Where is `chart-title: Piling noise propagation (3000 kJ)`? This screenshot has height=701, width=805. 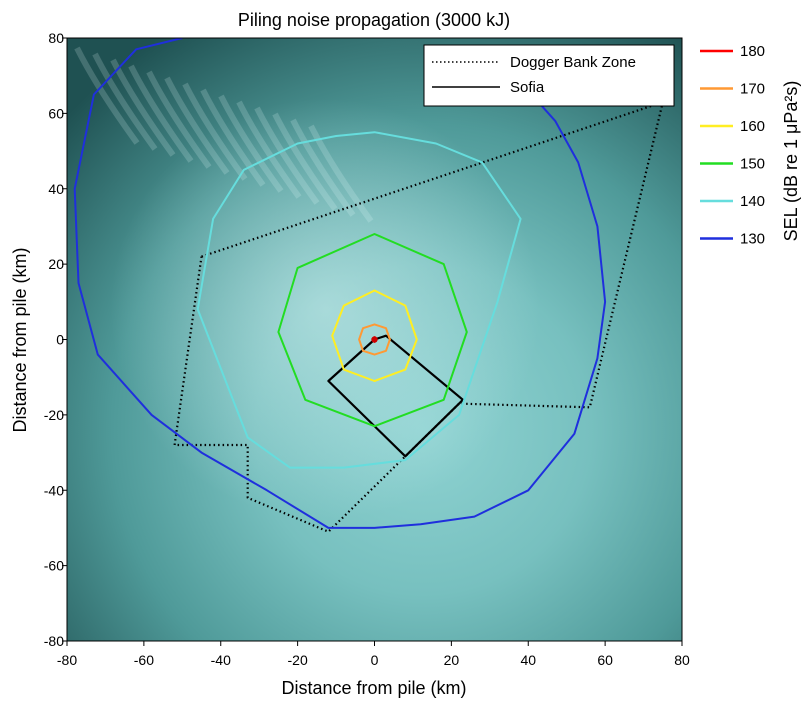 chart-title: Piling noise propagation (3000 kJ) is located at coordinates (374, 20).